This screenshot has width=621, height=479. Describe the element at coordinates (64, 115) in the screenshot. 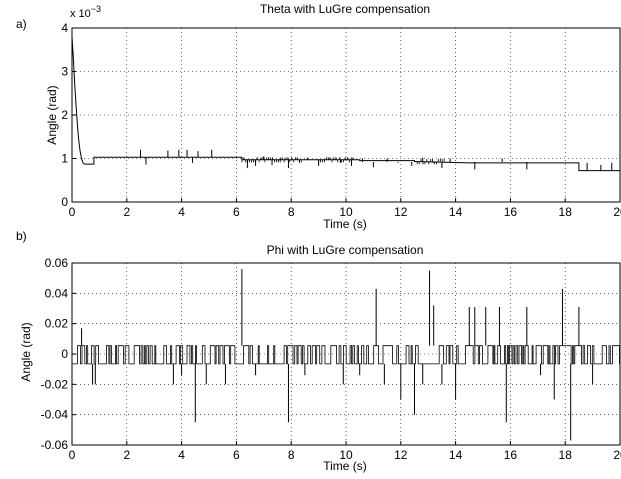

I see `y-tick-label: 2` at that location.